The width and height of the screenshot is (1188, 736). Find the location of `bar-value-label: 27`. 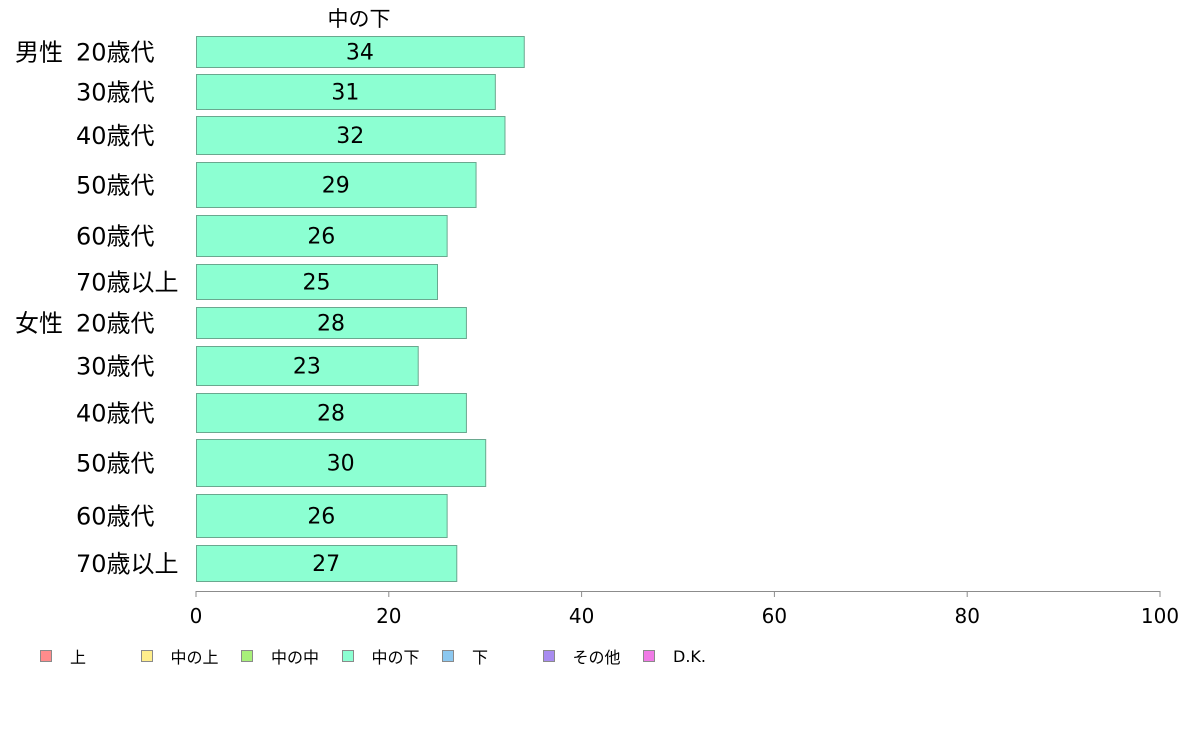

bar-value-label: 27 is located at coordinates (326, 564).